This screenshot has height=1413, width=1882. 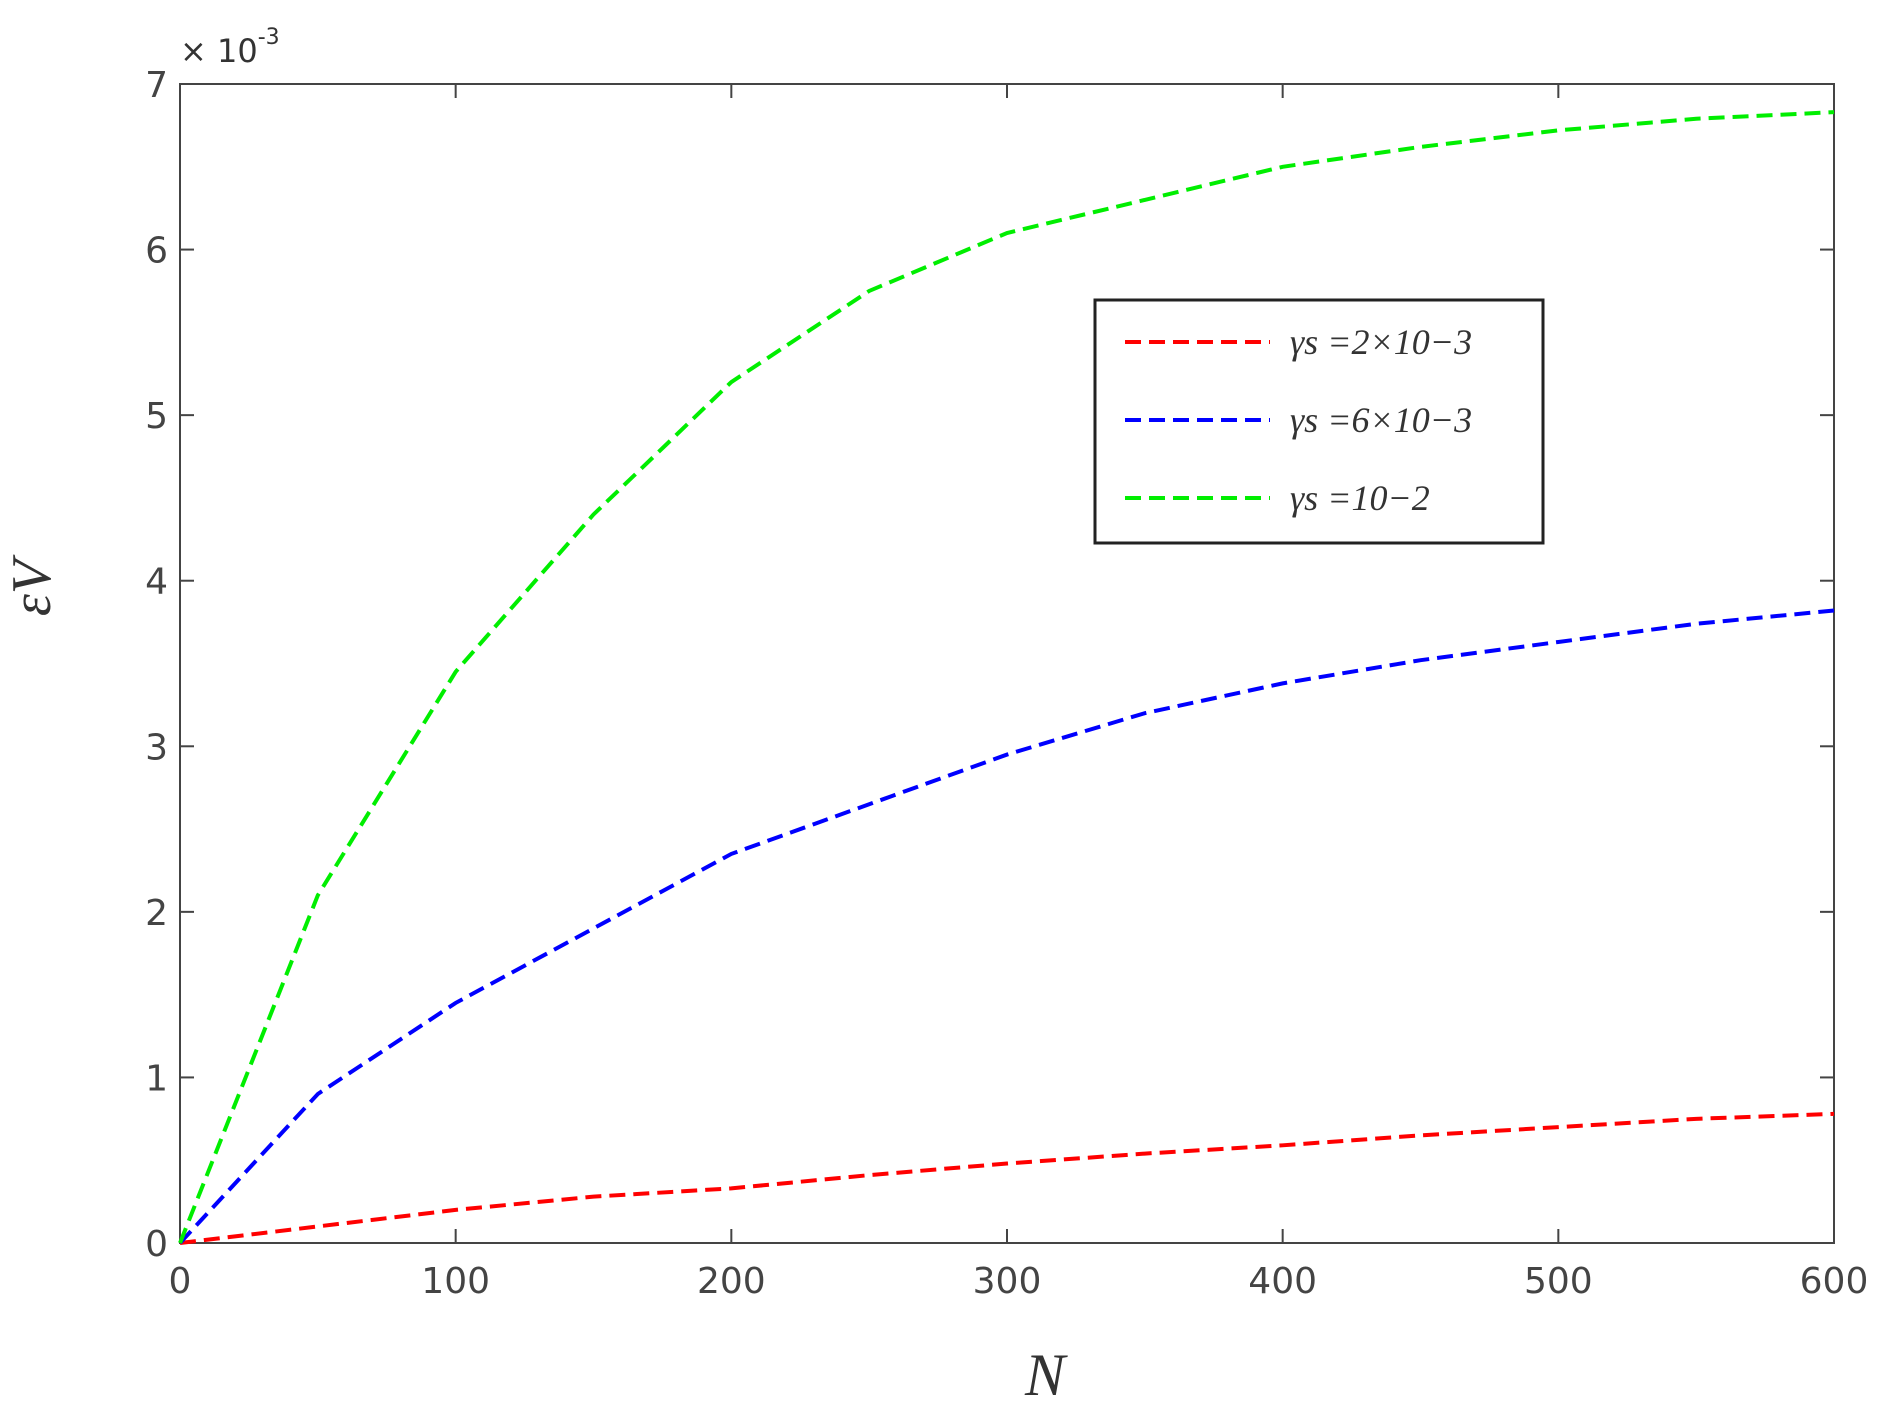 I want to click on y-multiplier: × 10⁻³, so click(x=230, y=47).